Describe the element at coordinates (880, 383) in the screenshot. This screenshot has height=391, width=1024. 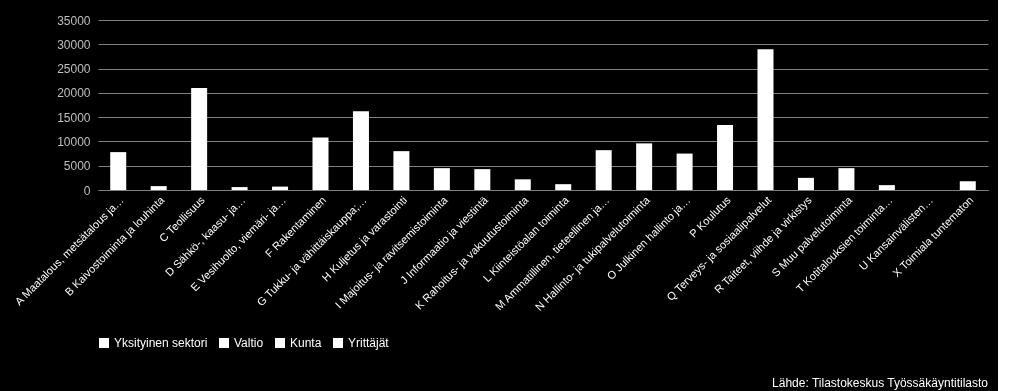
I see `text: Lähde: Tilastokeskus Työssäkäyntitilasto` at that location.